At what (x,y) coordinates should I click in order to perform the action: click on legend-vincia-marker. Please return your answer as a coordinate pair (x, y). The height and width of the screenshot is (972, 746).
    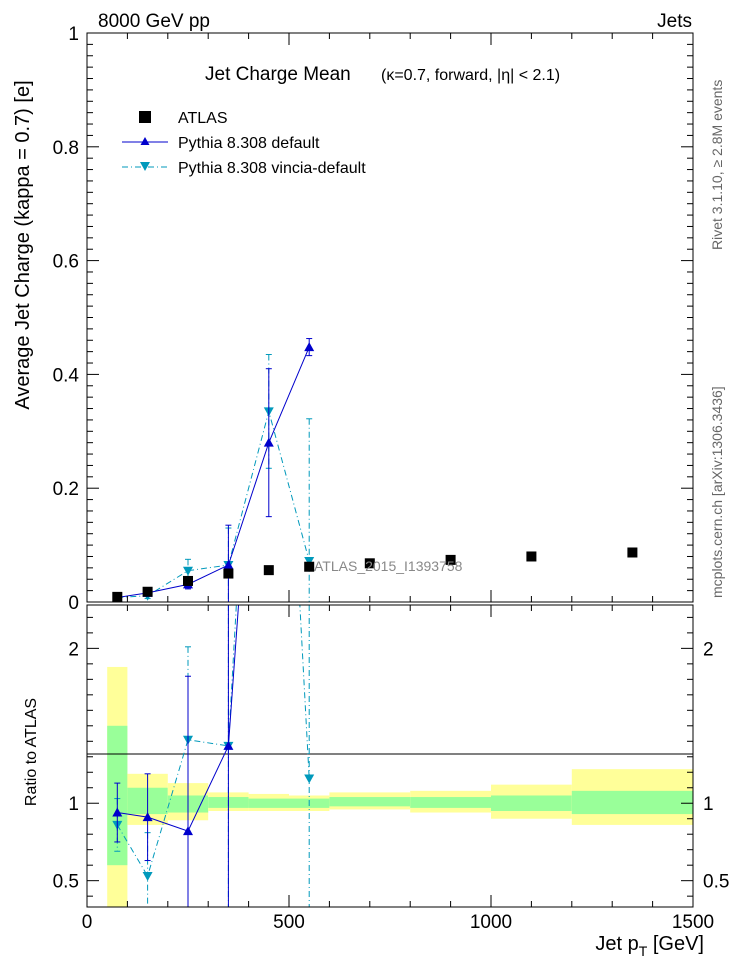
    Looking at the image, I should click on (145, 166).